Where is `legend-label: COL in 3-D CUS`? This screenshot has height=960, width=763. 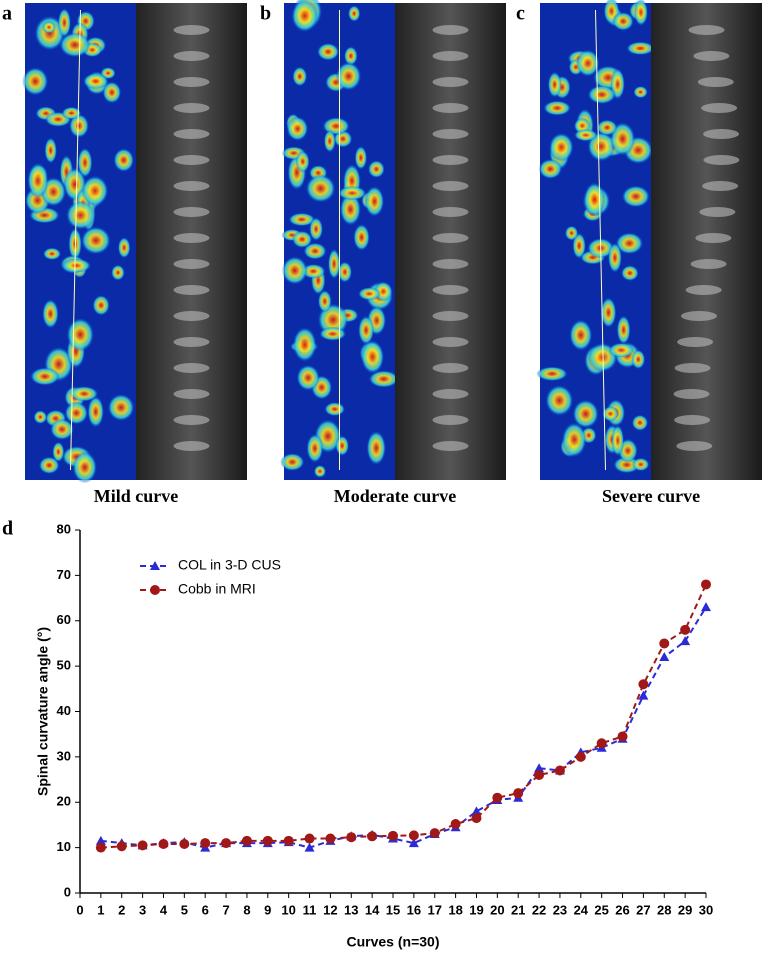
legend-label: COL in 3-D CUS is located at coordinates (229, 565).